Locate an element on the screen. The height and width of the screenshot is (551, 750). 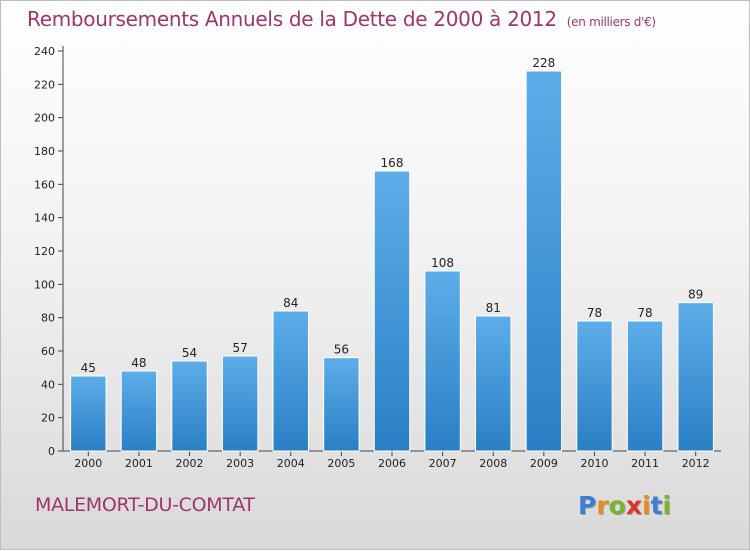
x-tick-label: 2012 is located at coordinates (696, 463).